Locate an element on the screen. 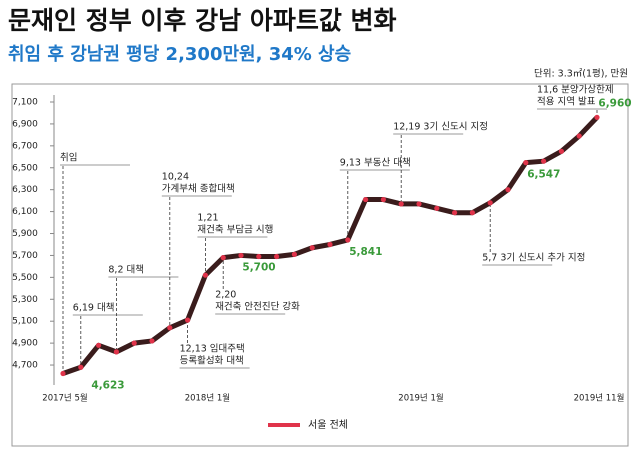 The height and width of the screenshot is (459, 640). annotation: 2,20 is located at coordinates (225, 295).